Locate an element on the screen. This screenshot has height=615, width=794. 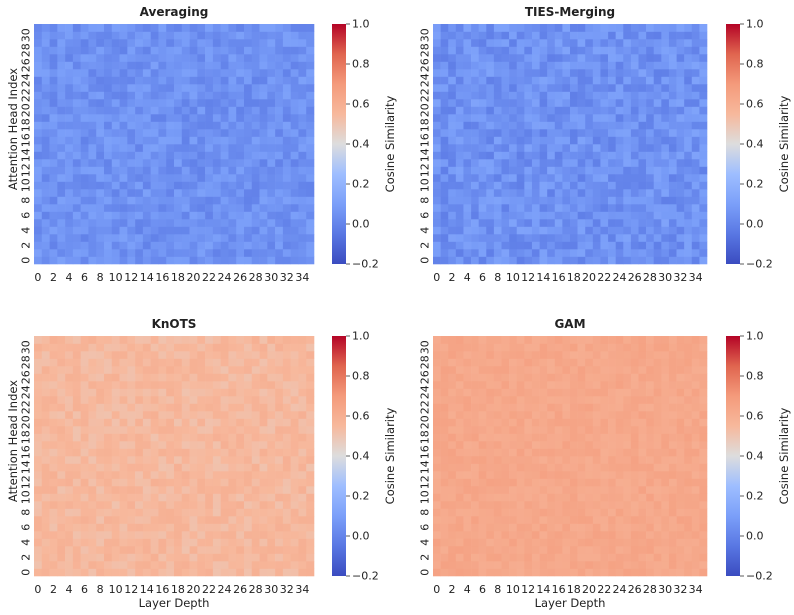
colorbar-gradient is located at coordinates (339, 456).